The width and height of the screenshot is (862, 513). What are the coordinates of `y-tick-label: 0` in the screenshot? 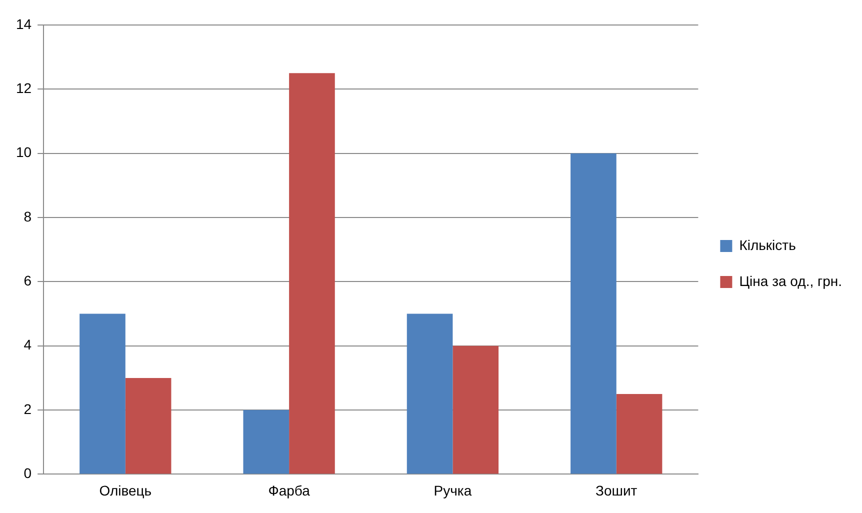 It's located at (28, 473).